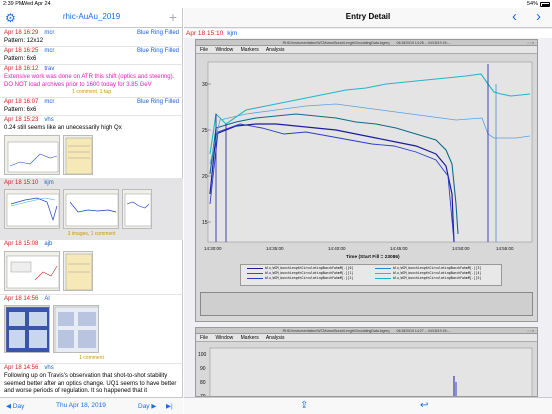 Image resolution: width=552 pixels, height=414 pixels. I want to click on trace-cyan, so click(370, 114).